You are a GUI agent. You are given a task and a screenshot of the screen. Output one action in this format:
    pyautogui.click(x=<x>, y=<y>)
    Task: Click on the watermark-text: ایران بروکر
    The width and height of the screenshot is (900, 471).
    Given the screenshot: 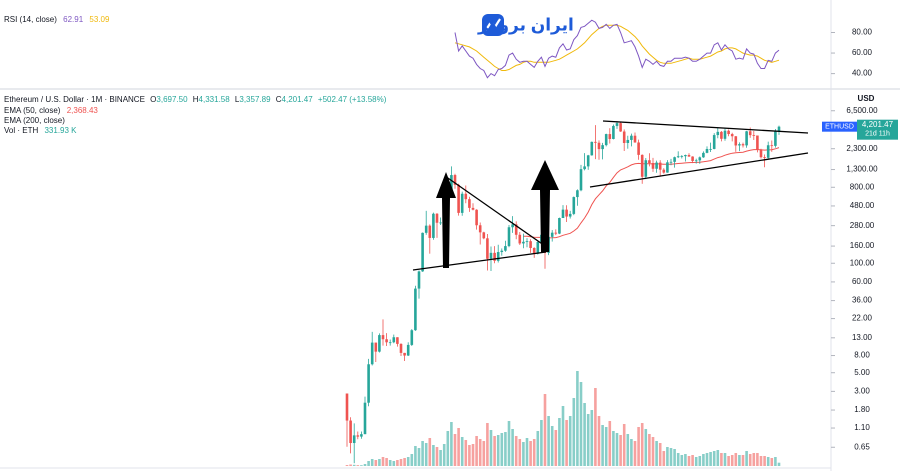 What is the action you would take?
    pyautogui.click(x=525, y=25)
    